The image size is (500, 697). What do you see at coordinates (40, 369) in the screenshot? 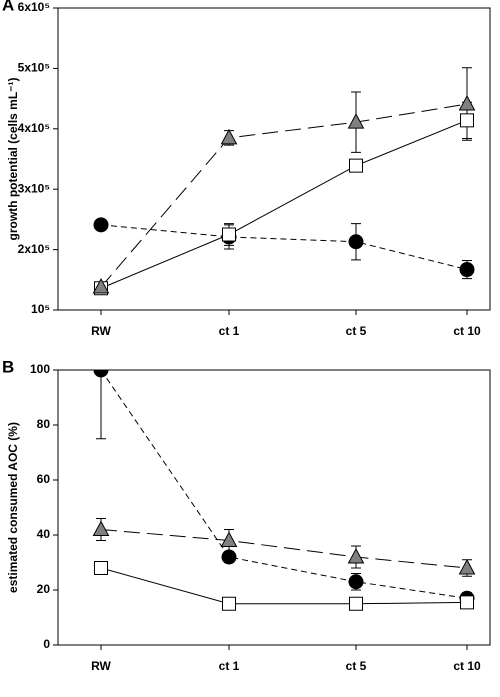
I see `y-tick-label: 100` at bounding box center [40, 369].